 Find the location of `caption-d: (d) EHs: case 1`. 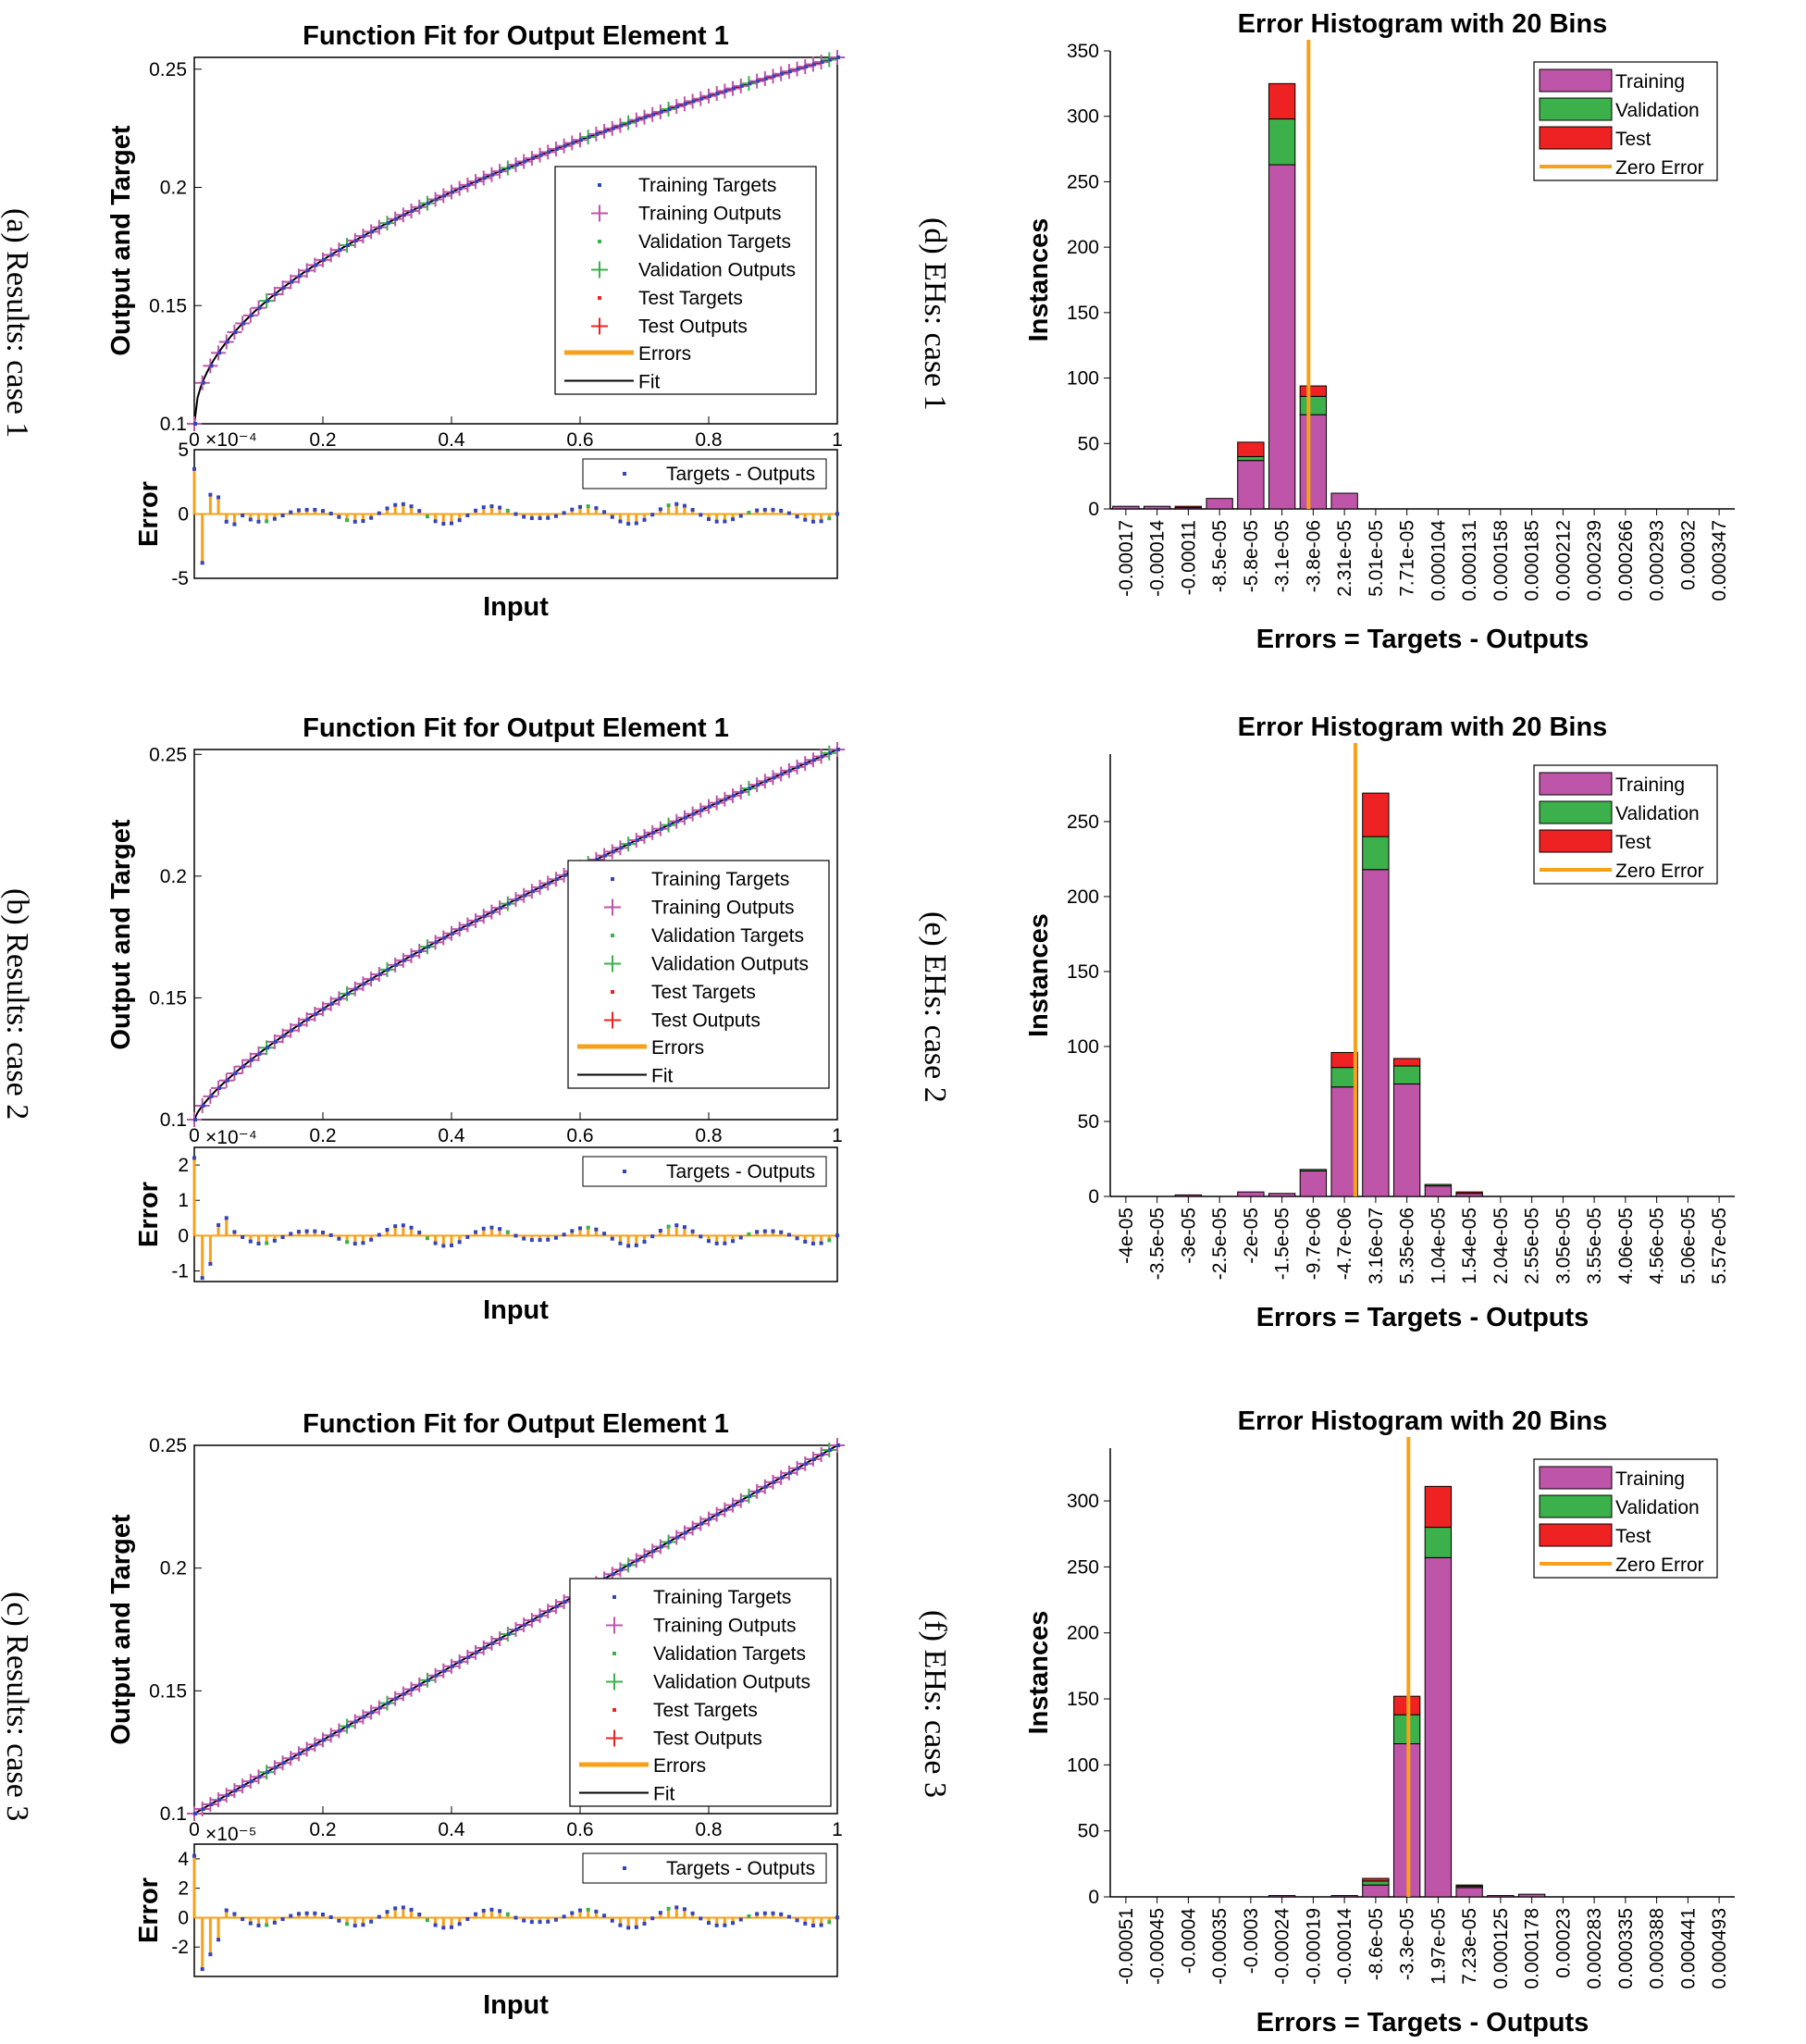

caption-d: (d) EHs: case 1 is located at coordinates (935, 314).